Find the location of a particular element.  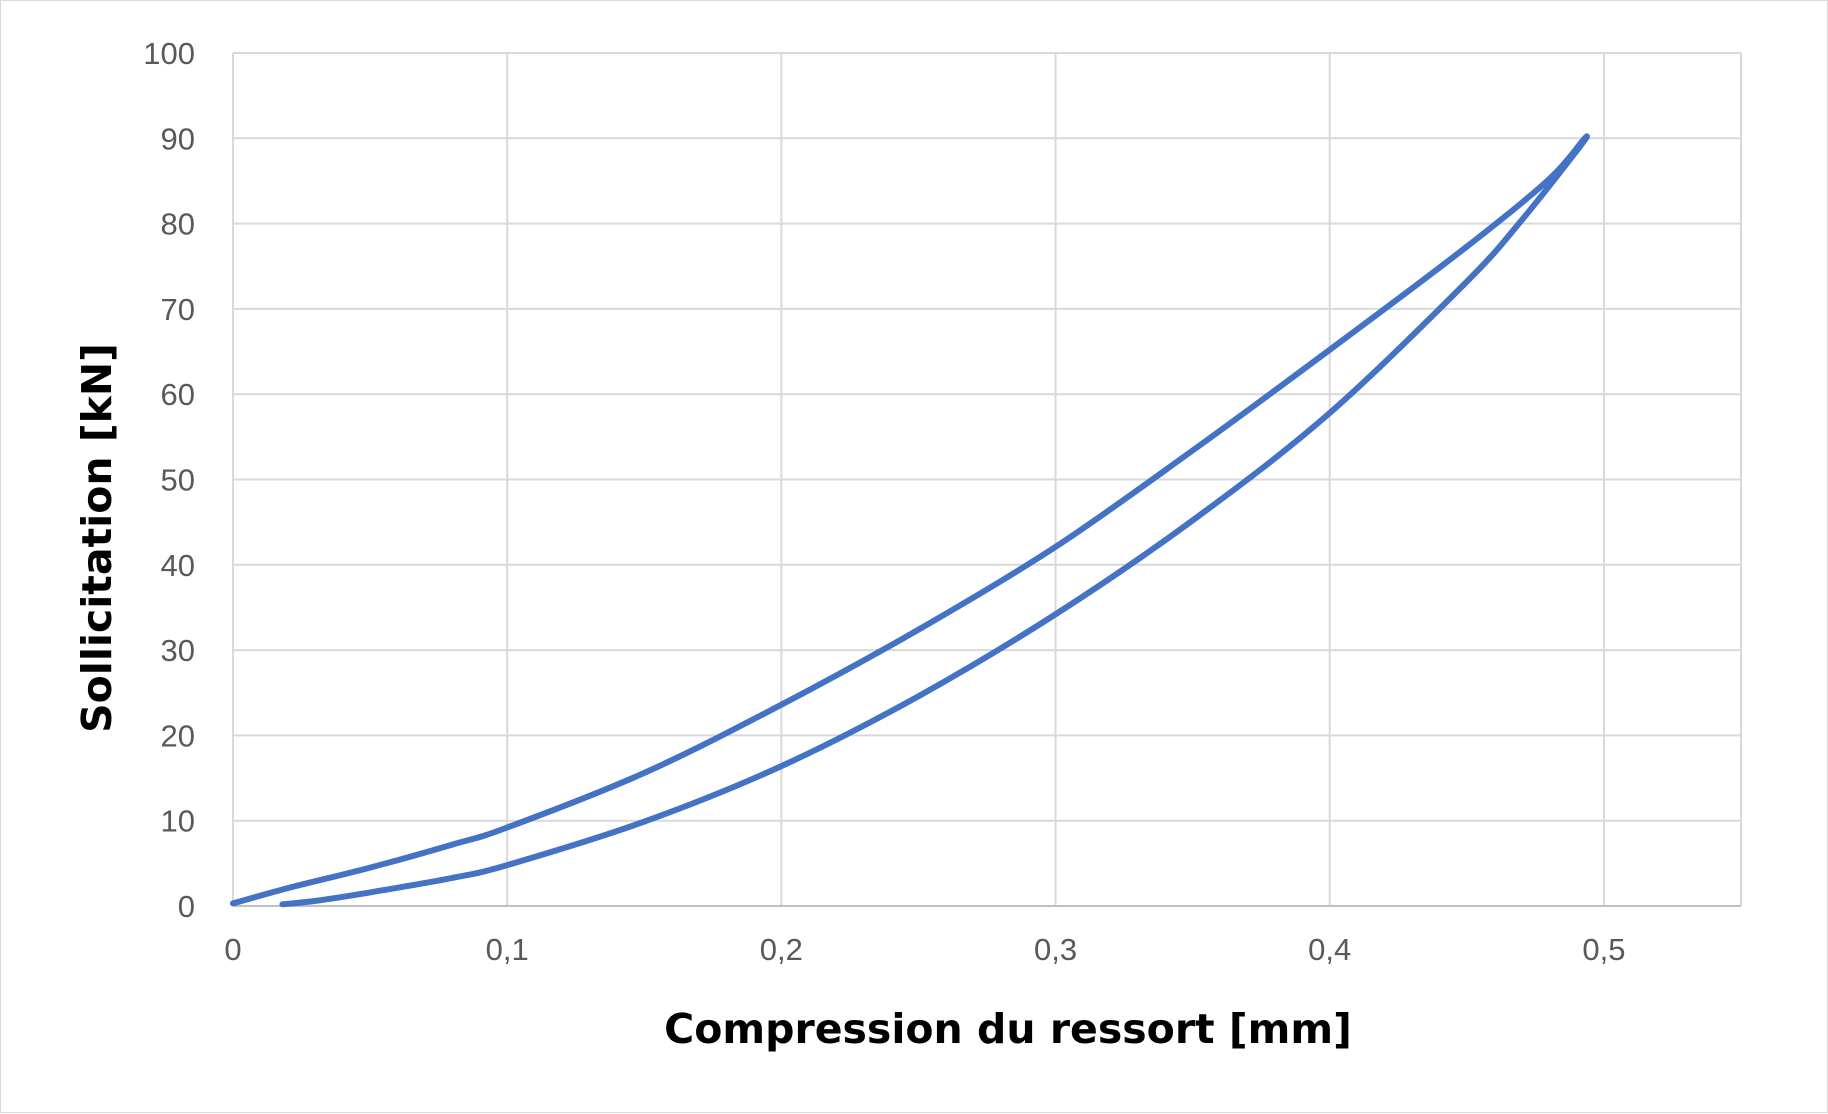

y-tick-label: 50 is located at coordinates (178, 480).